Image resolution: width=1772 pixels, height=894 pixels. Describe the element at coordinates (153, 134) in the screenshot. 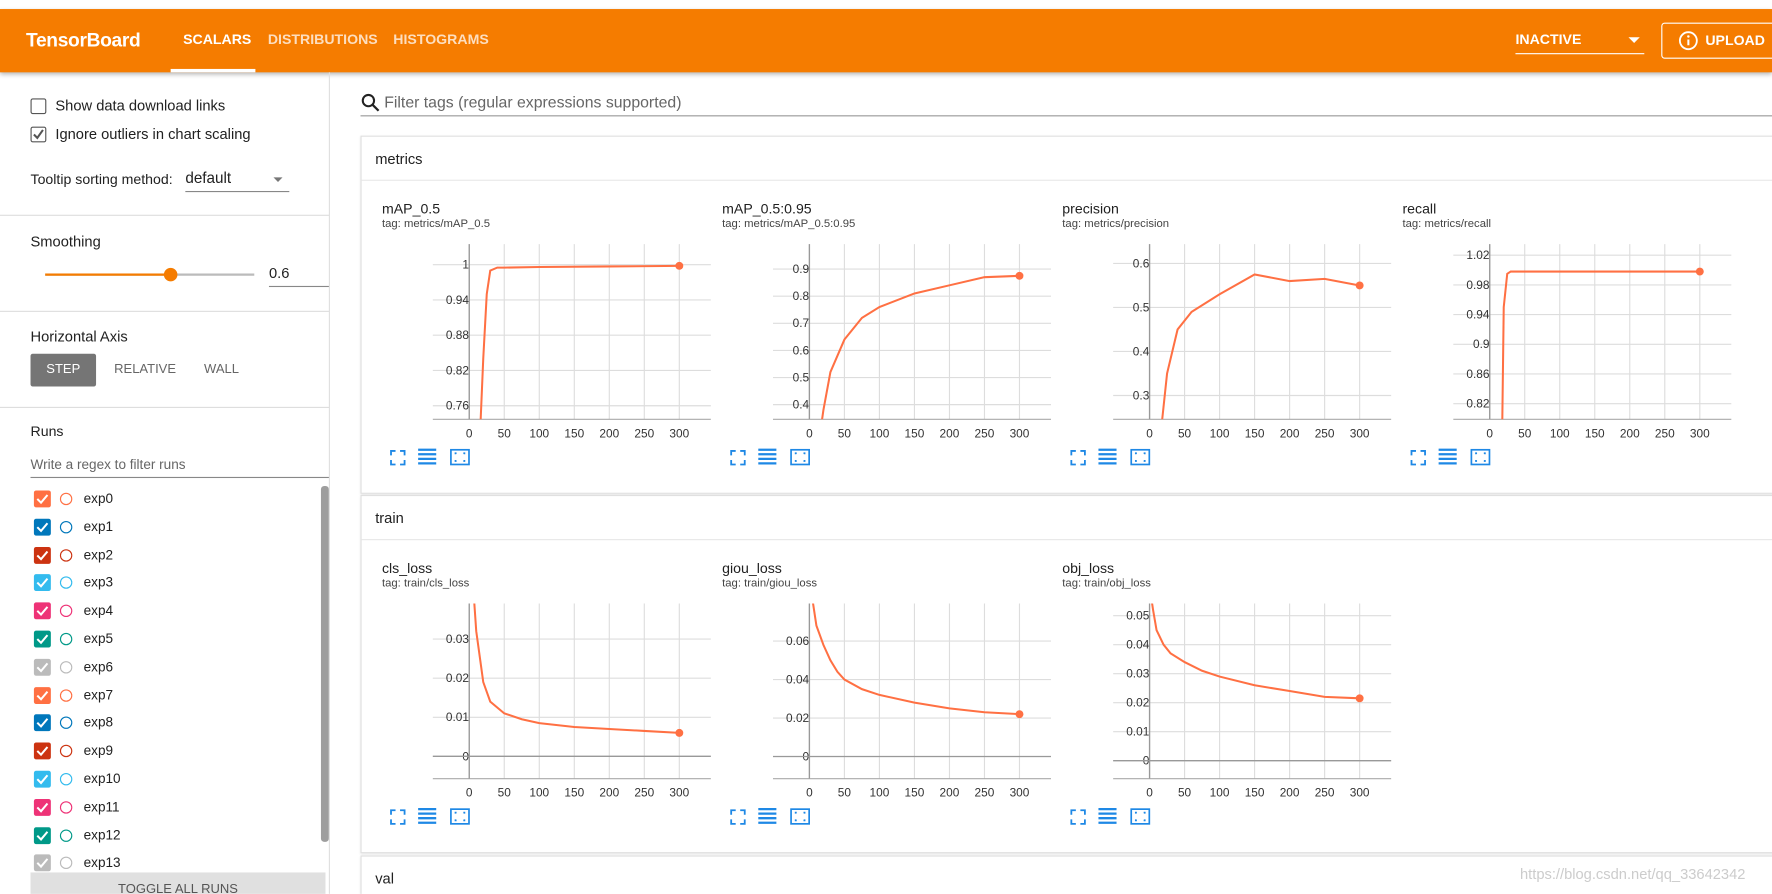

I see `checkbox-label: Ignore outliers in chart scaling` at that location.